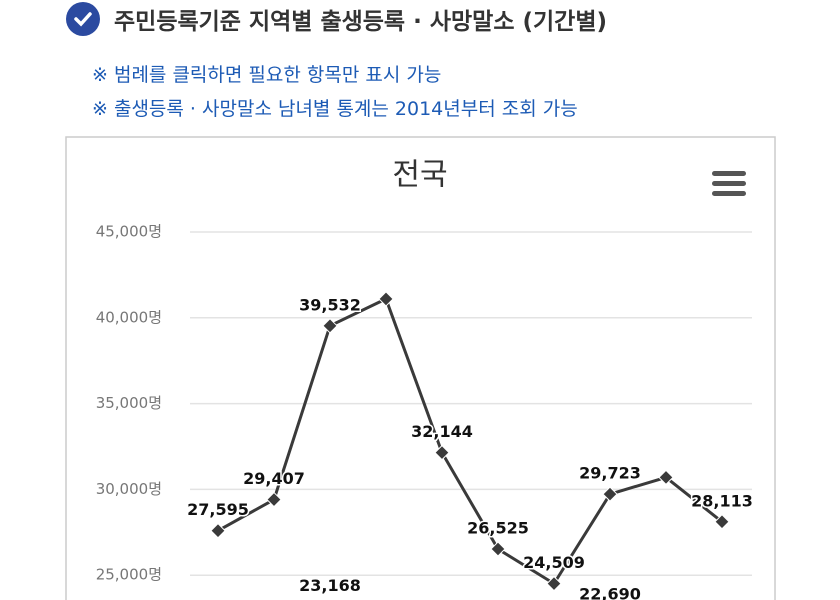 The image size is (840, 600). I want to click on check-icon, so click(83, 19).